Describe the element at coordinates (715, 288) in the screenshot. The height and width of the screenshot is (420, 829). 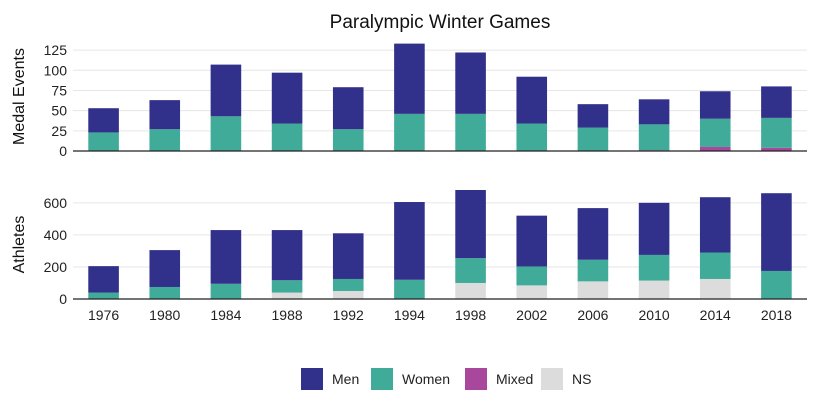
I see `bar-ns-2014` at that location.